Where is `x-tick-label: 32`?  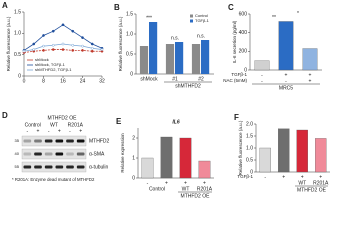
x-tick-label: 32 is located at coordinates (102, 81).